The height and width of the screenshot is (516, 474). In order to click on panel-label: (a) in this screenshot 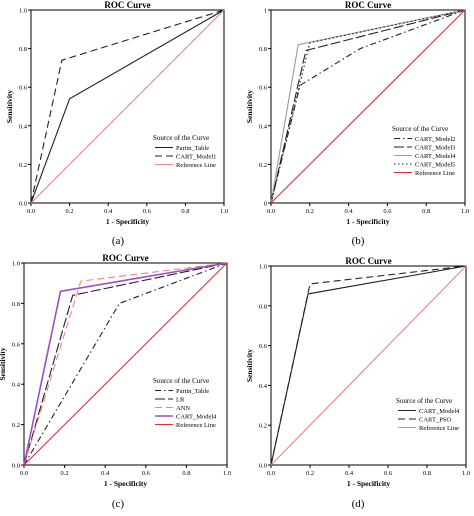, I will do `click(118, 241)`.